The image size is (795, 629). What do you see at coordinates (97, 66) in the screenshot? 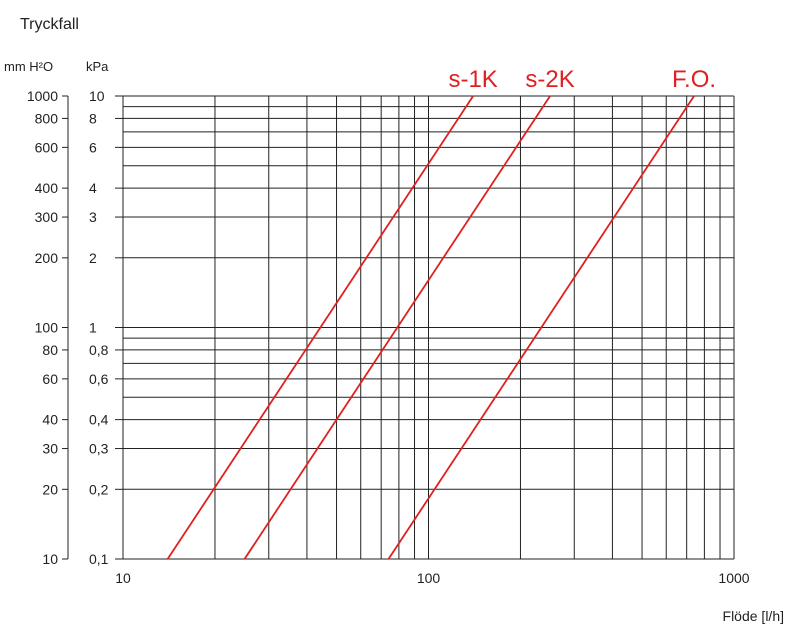
I see `y-axis-unit-kpa: kPa` at bounding box center [97, 66].